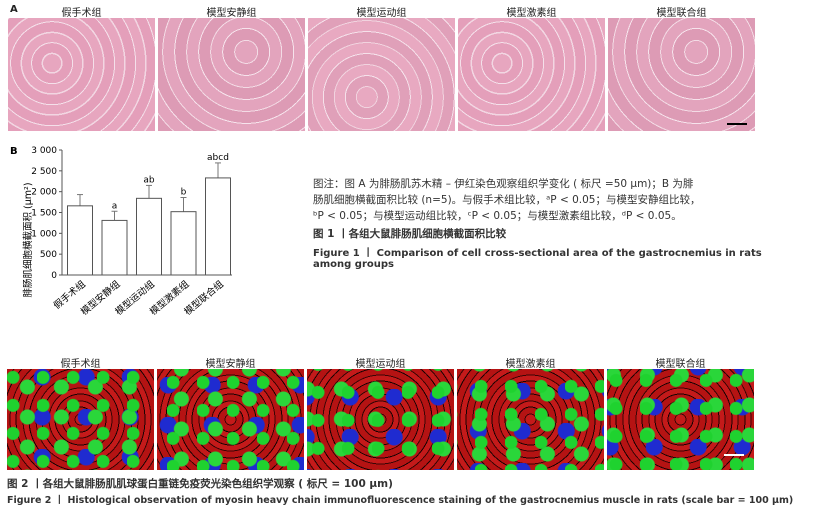  Describe the element at coordinates (14, 151) in the screenshot. I see `panel-b-label: B` at that location.